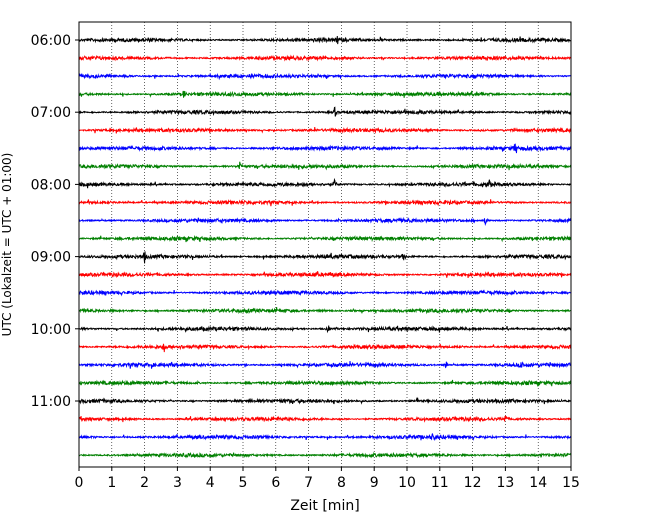 This screenshot has height=520, width=650. Describe the element at coordinates (327, 479) in the screenshot. I see `x-axis-ticks: 0 1 2 3 4 5 6 7 8 9 10 11 12 13 14 15` at that location.